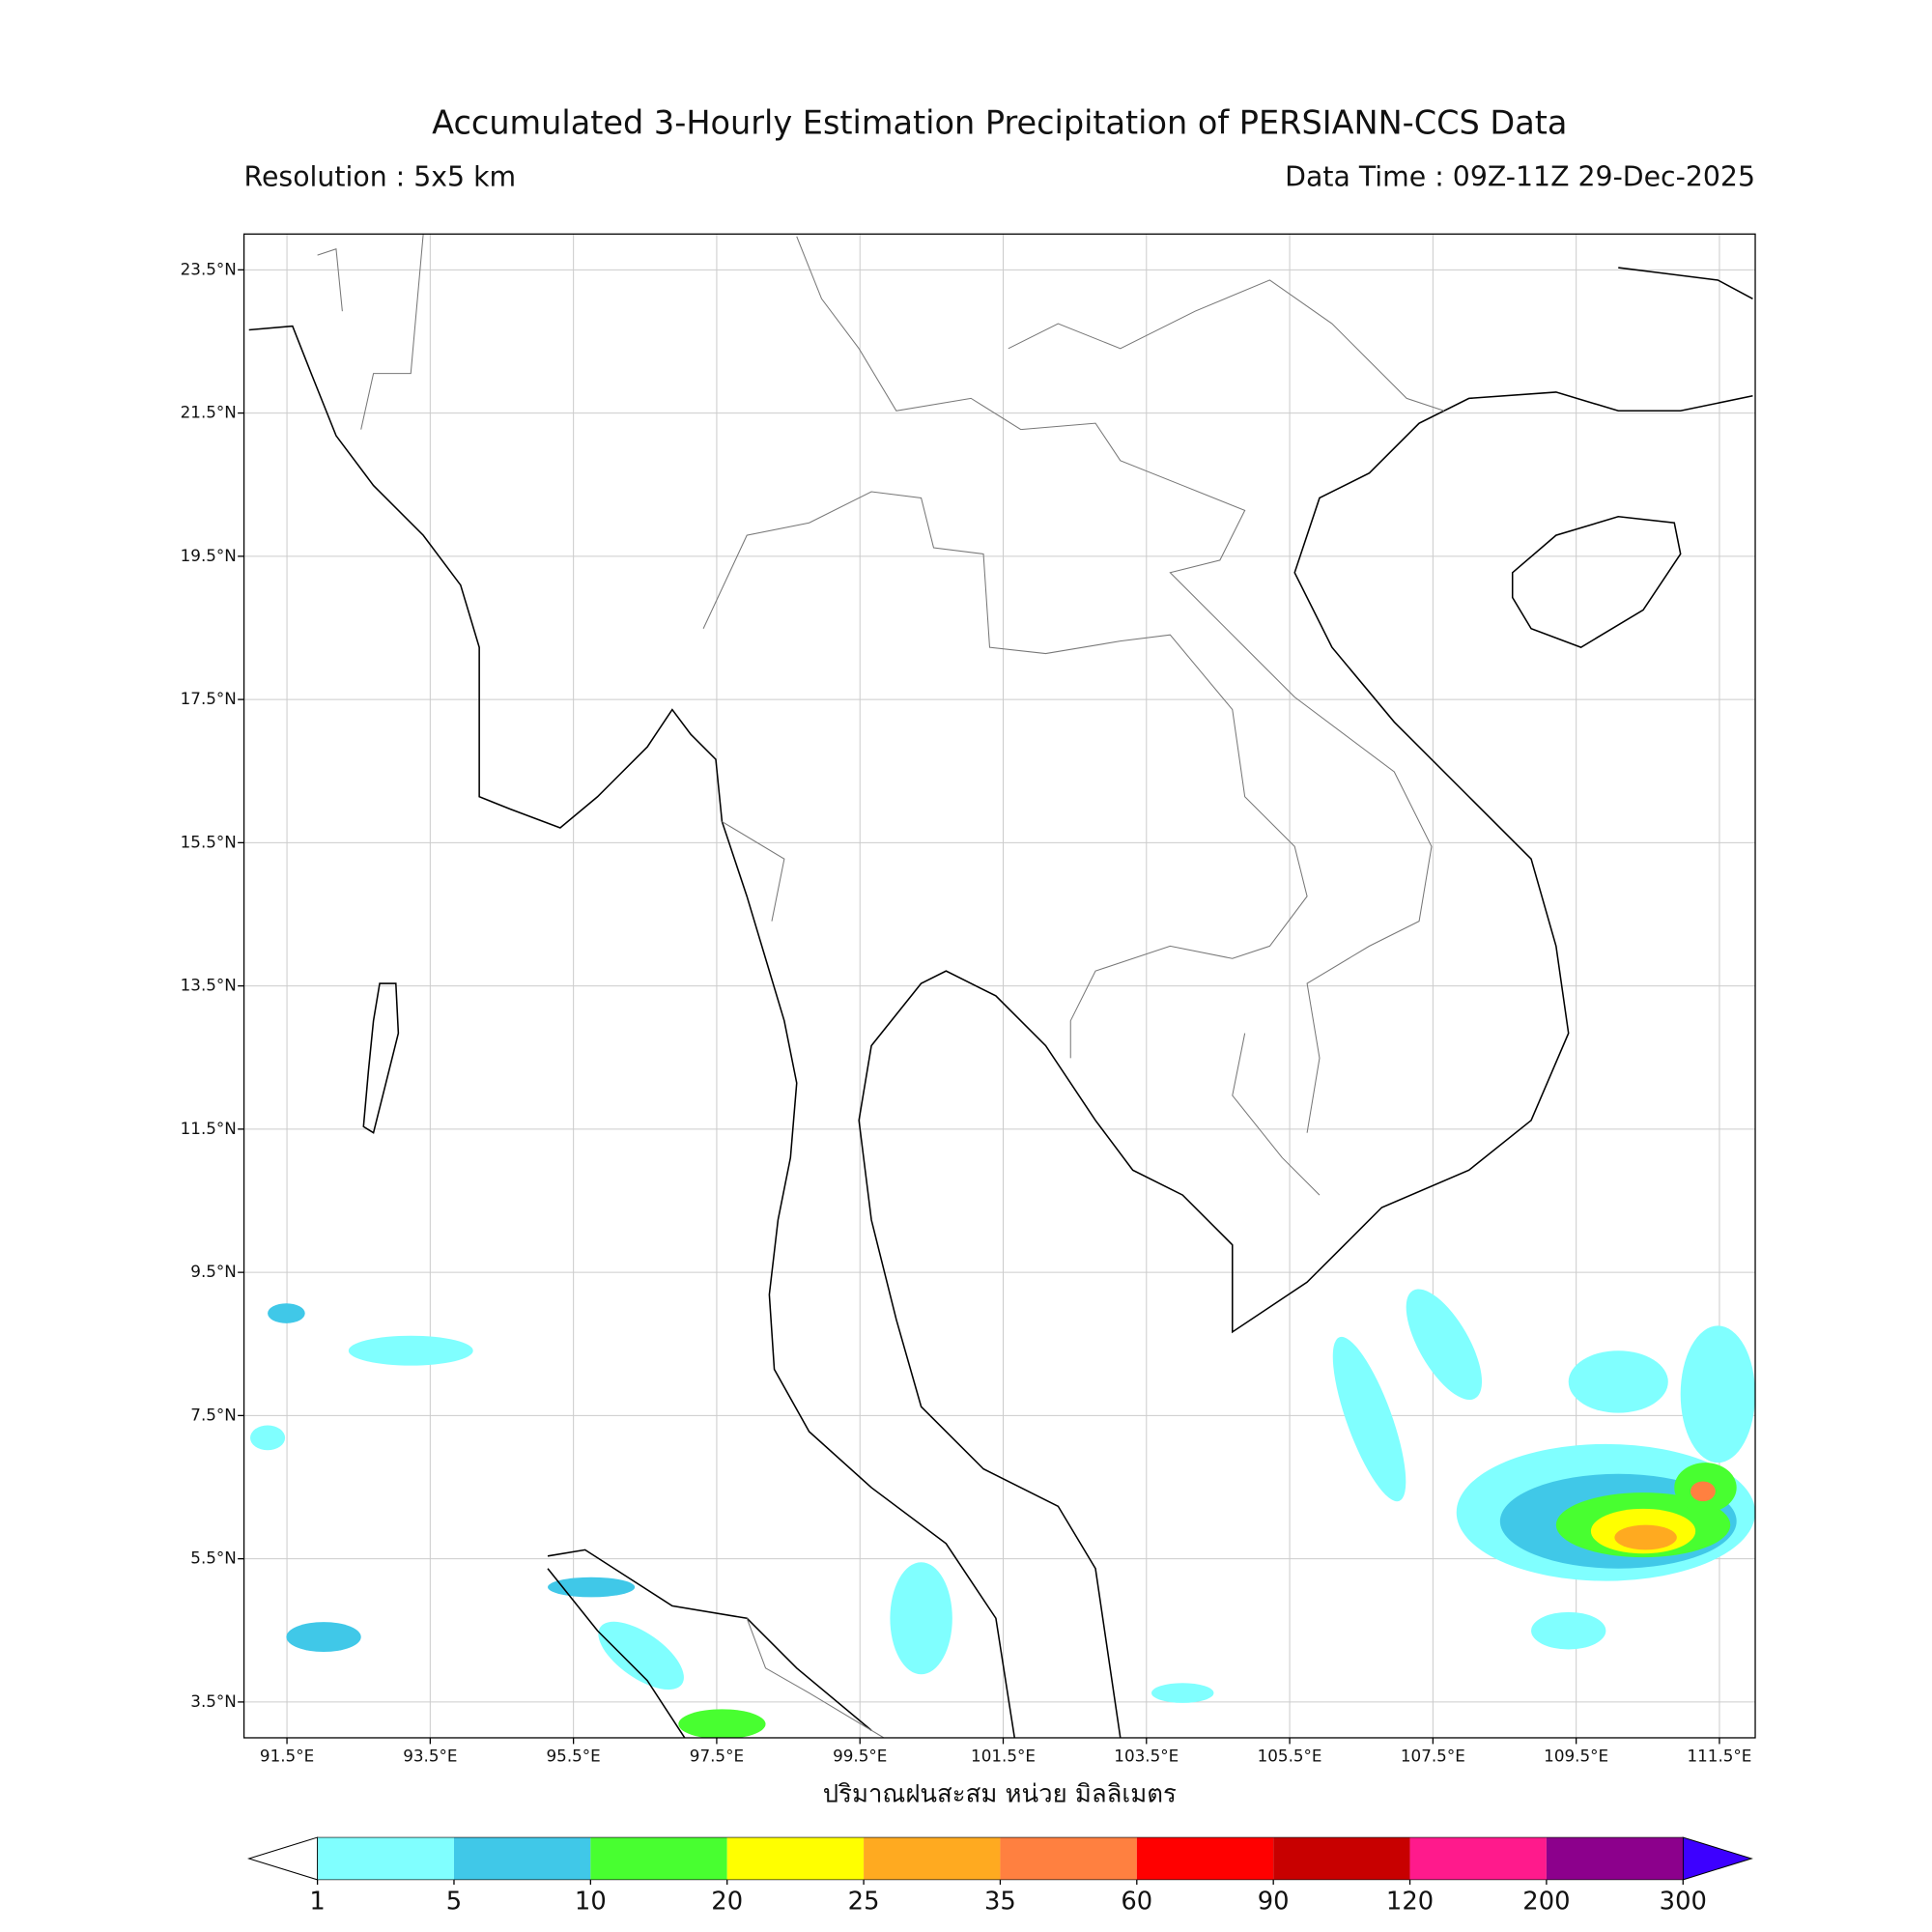 This screenshot has width=1932, height=1932. I want to click on lon-tick-label: 97.5°E, so click(717, 1755).